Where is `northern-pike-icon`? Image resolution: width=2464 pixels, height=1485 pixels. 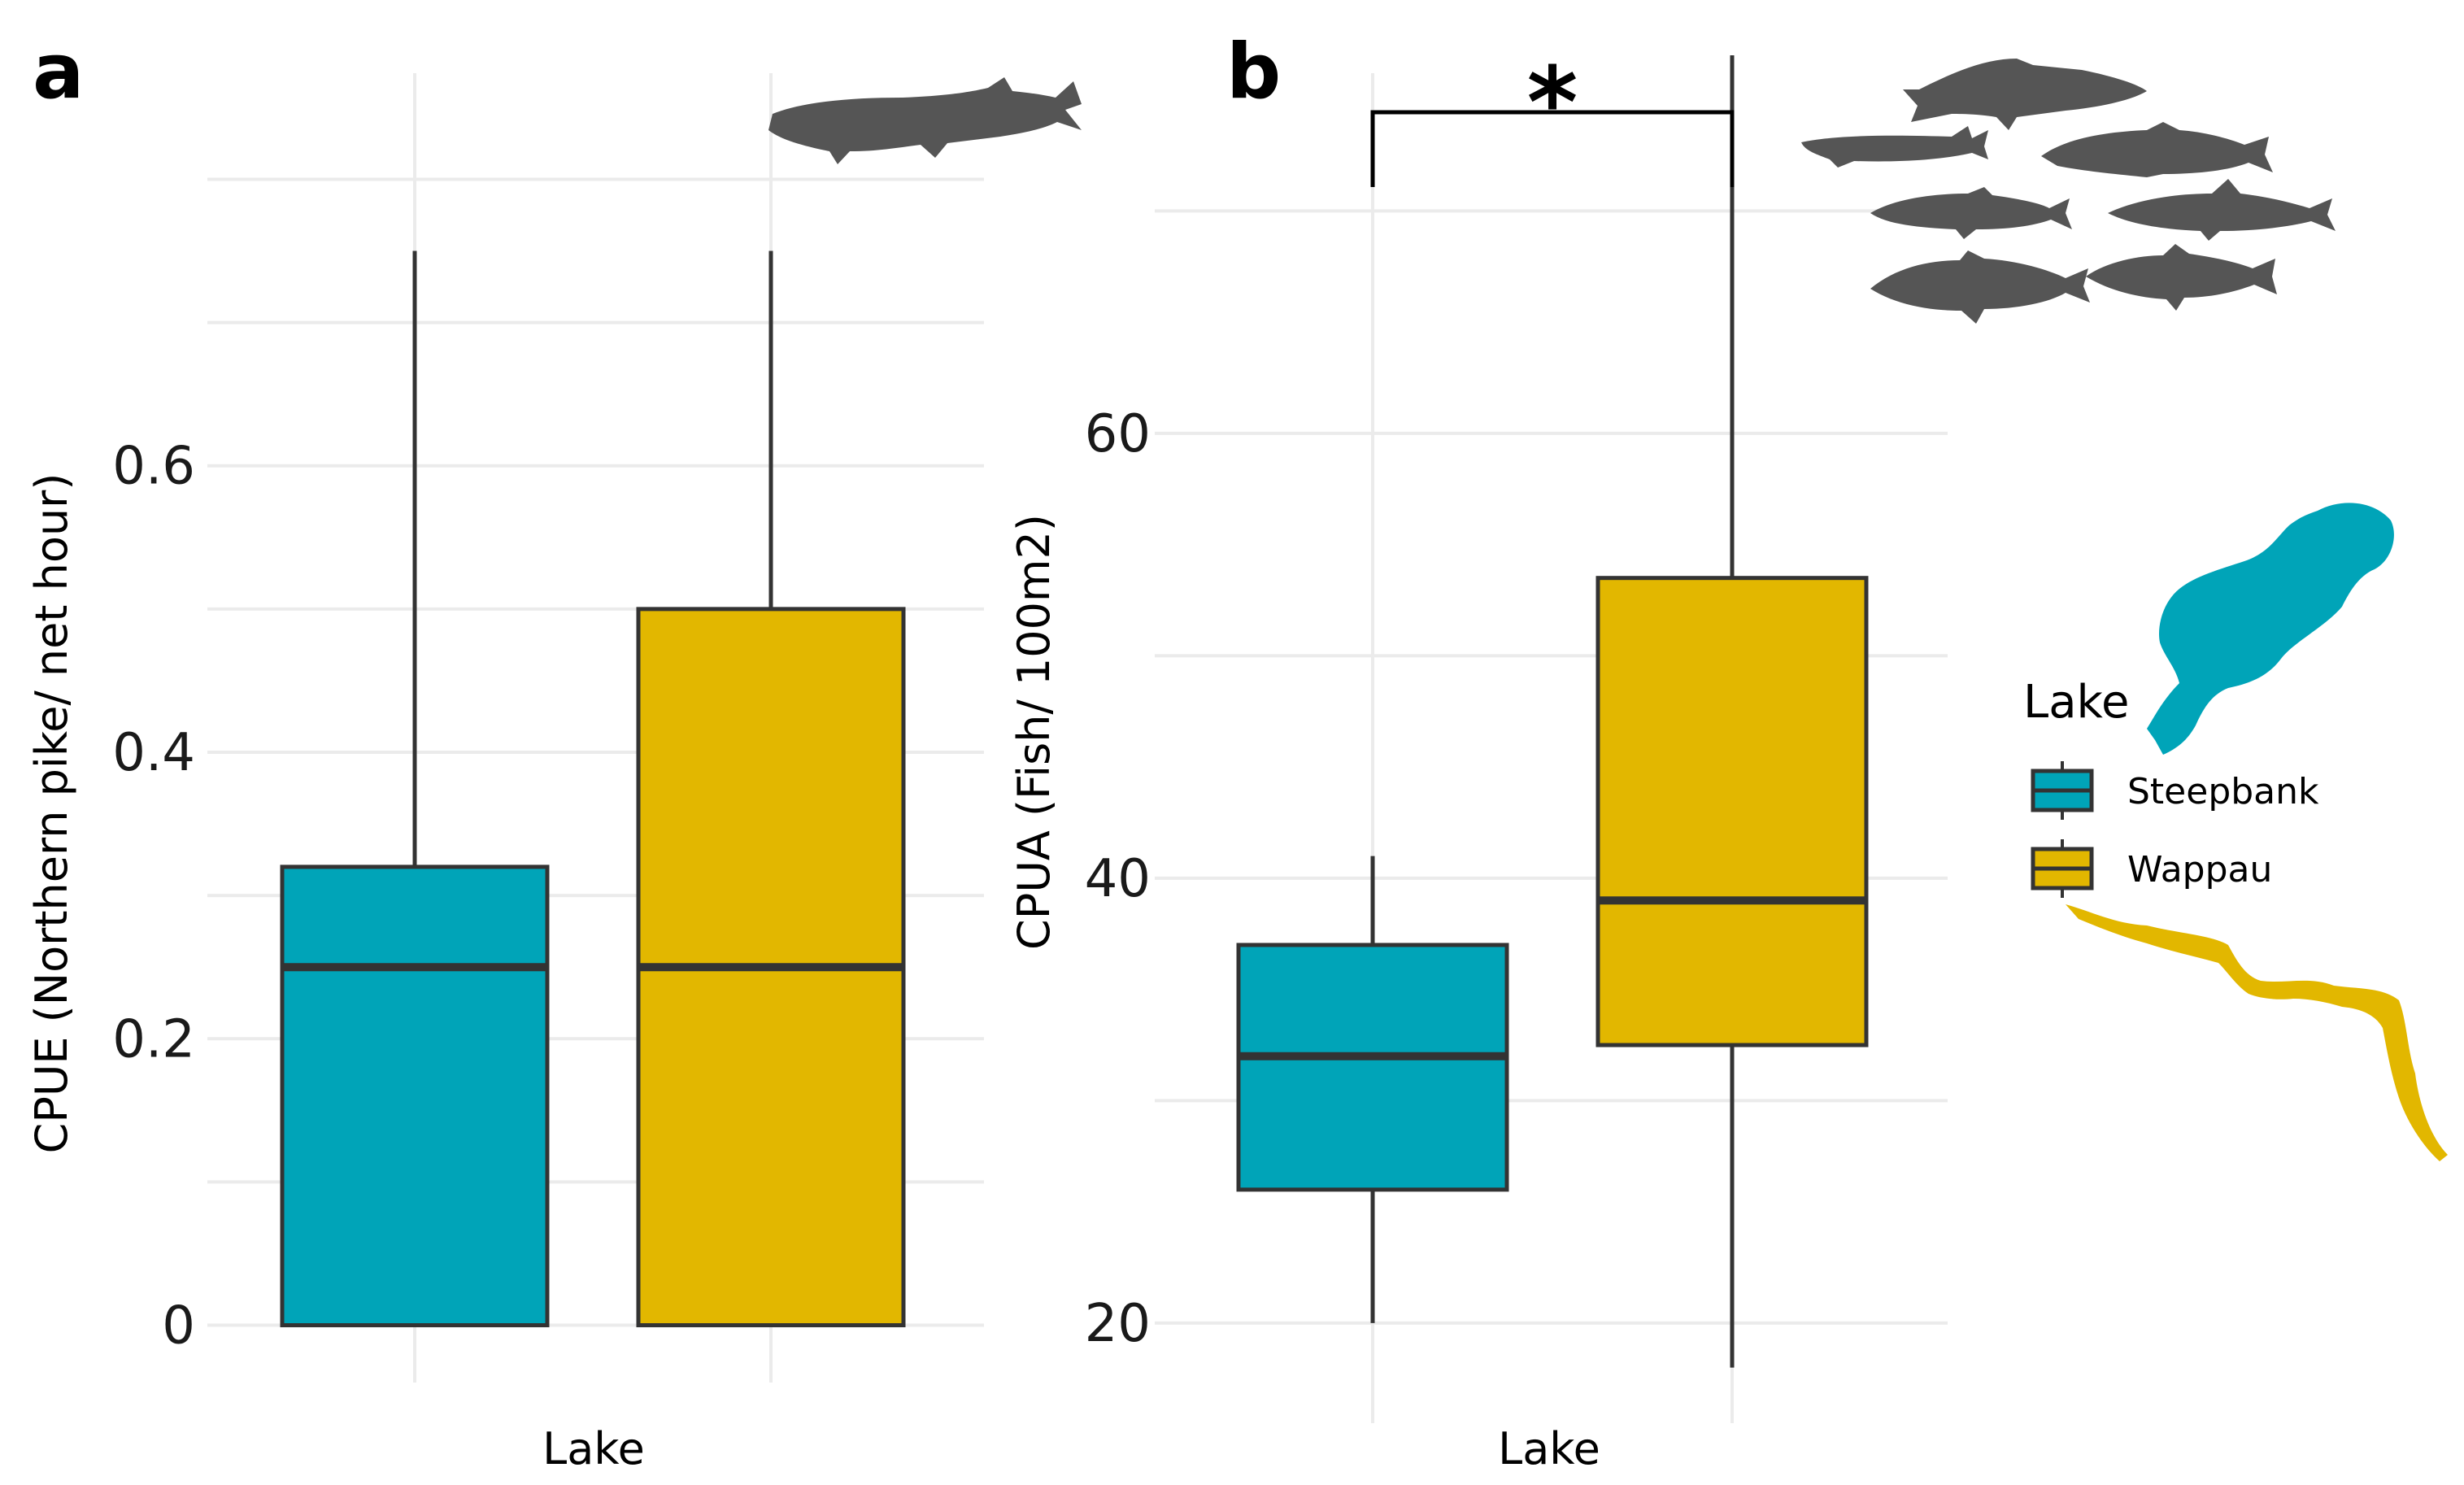 northern-pike-icon is located at coordinates (925, 120).